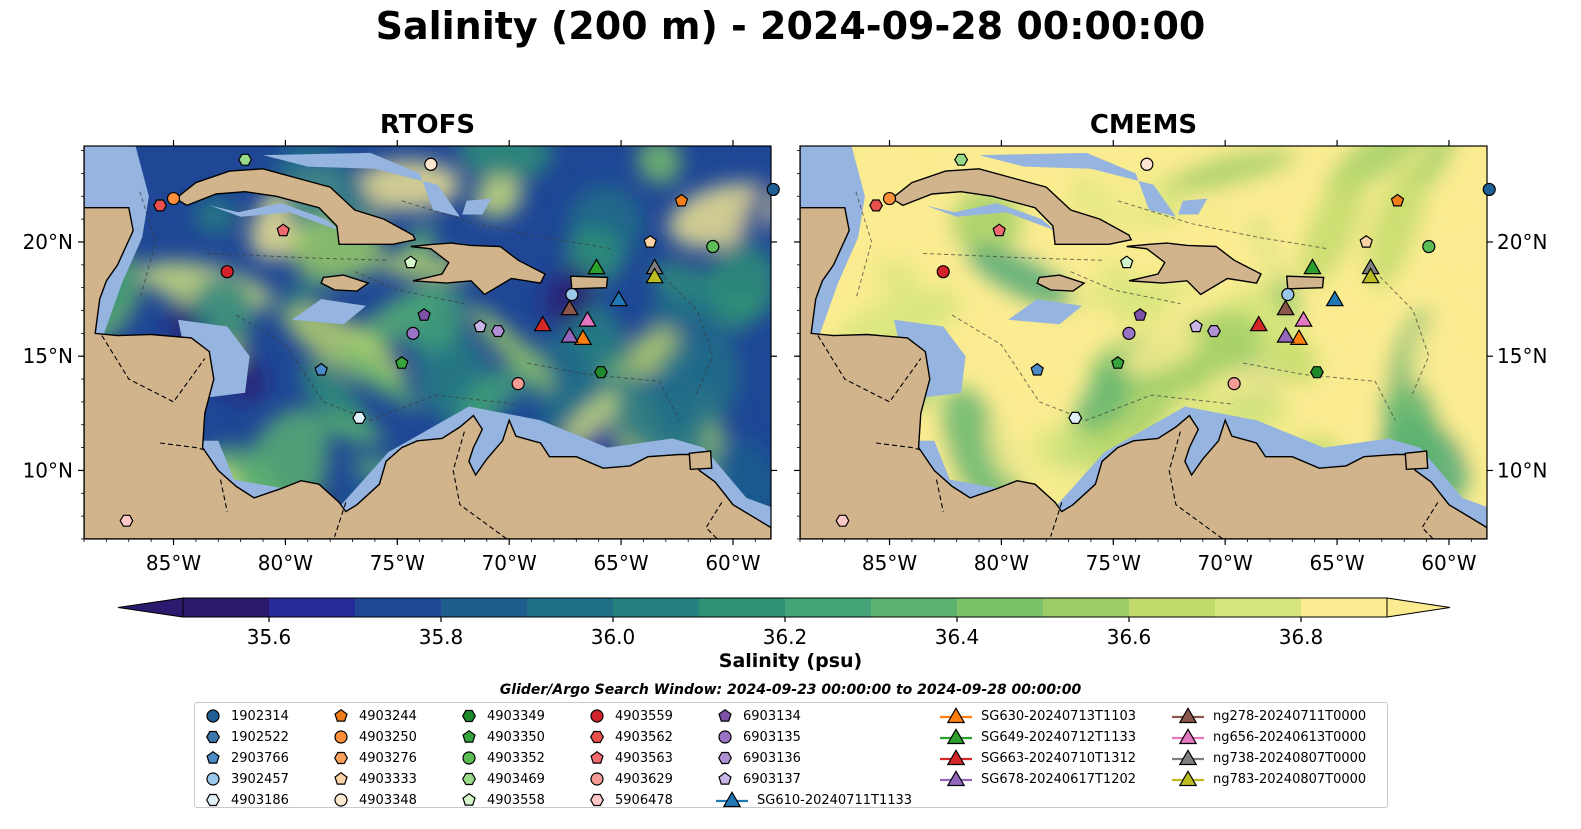 The width and height of the screenshot is (1581, 829). What do you see at coordinates (542, 323) in the screenshot?
I see `marker-sg663-20240710t1312` at bounding box center [542, 323].